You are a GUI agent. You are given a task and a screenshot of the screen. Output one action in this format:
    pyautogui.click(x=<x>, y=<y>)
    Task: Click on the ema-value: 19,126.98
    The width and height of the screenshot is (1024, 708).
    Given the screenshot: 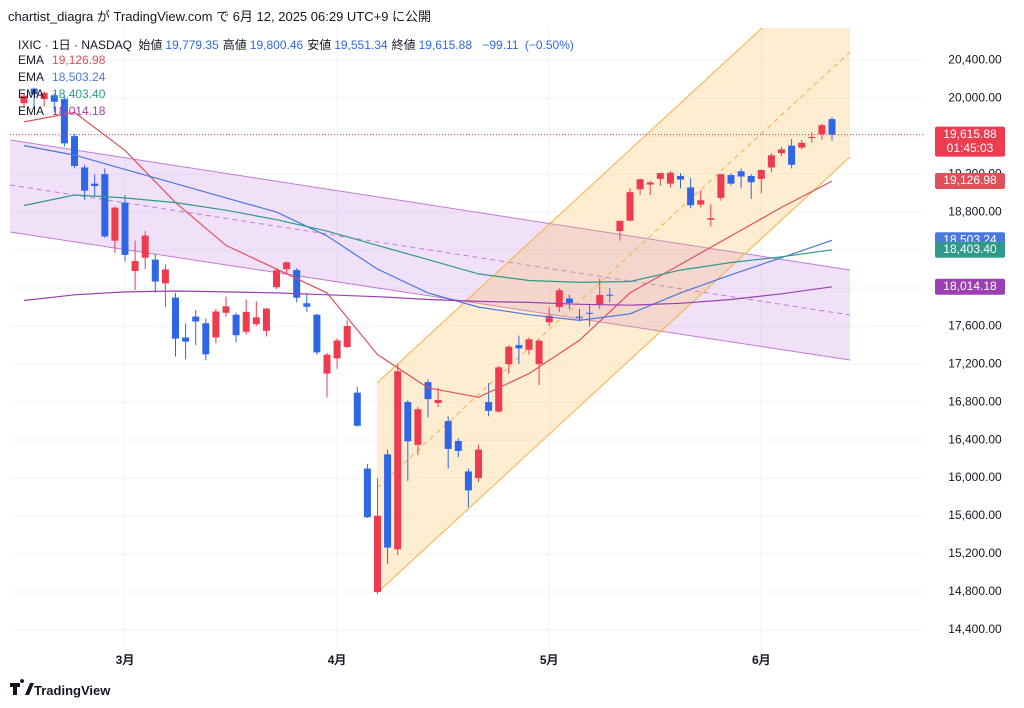 What is the action you would take?
    pyautogui.click(x=79, y=60)
    